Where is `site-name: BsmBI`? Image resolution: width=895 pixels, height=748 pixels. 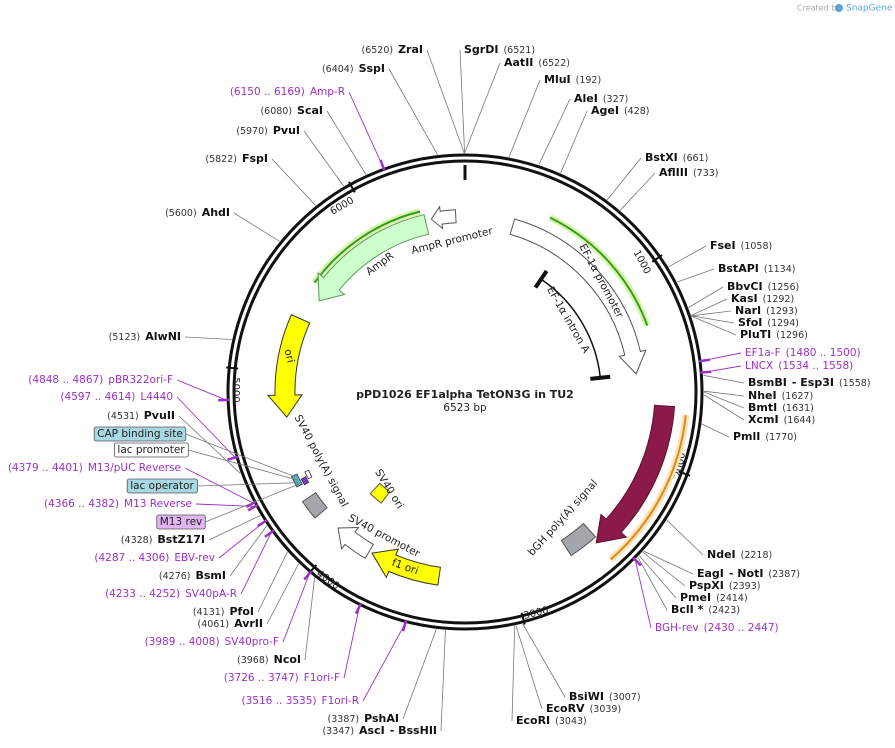
site-name: BsmBI is located at coordinates (767, 382).